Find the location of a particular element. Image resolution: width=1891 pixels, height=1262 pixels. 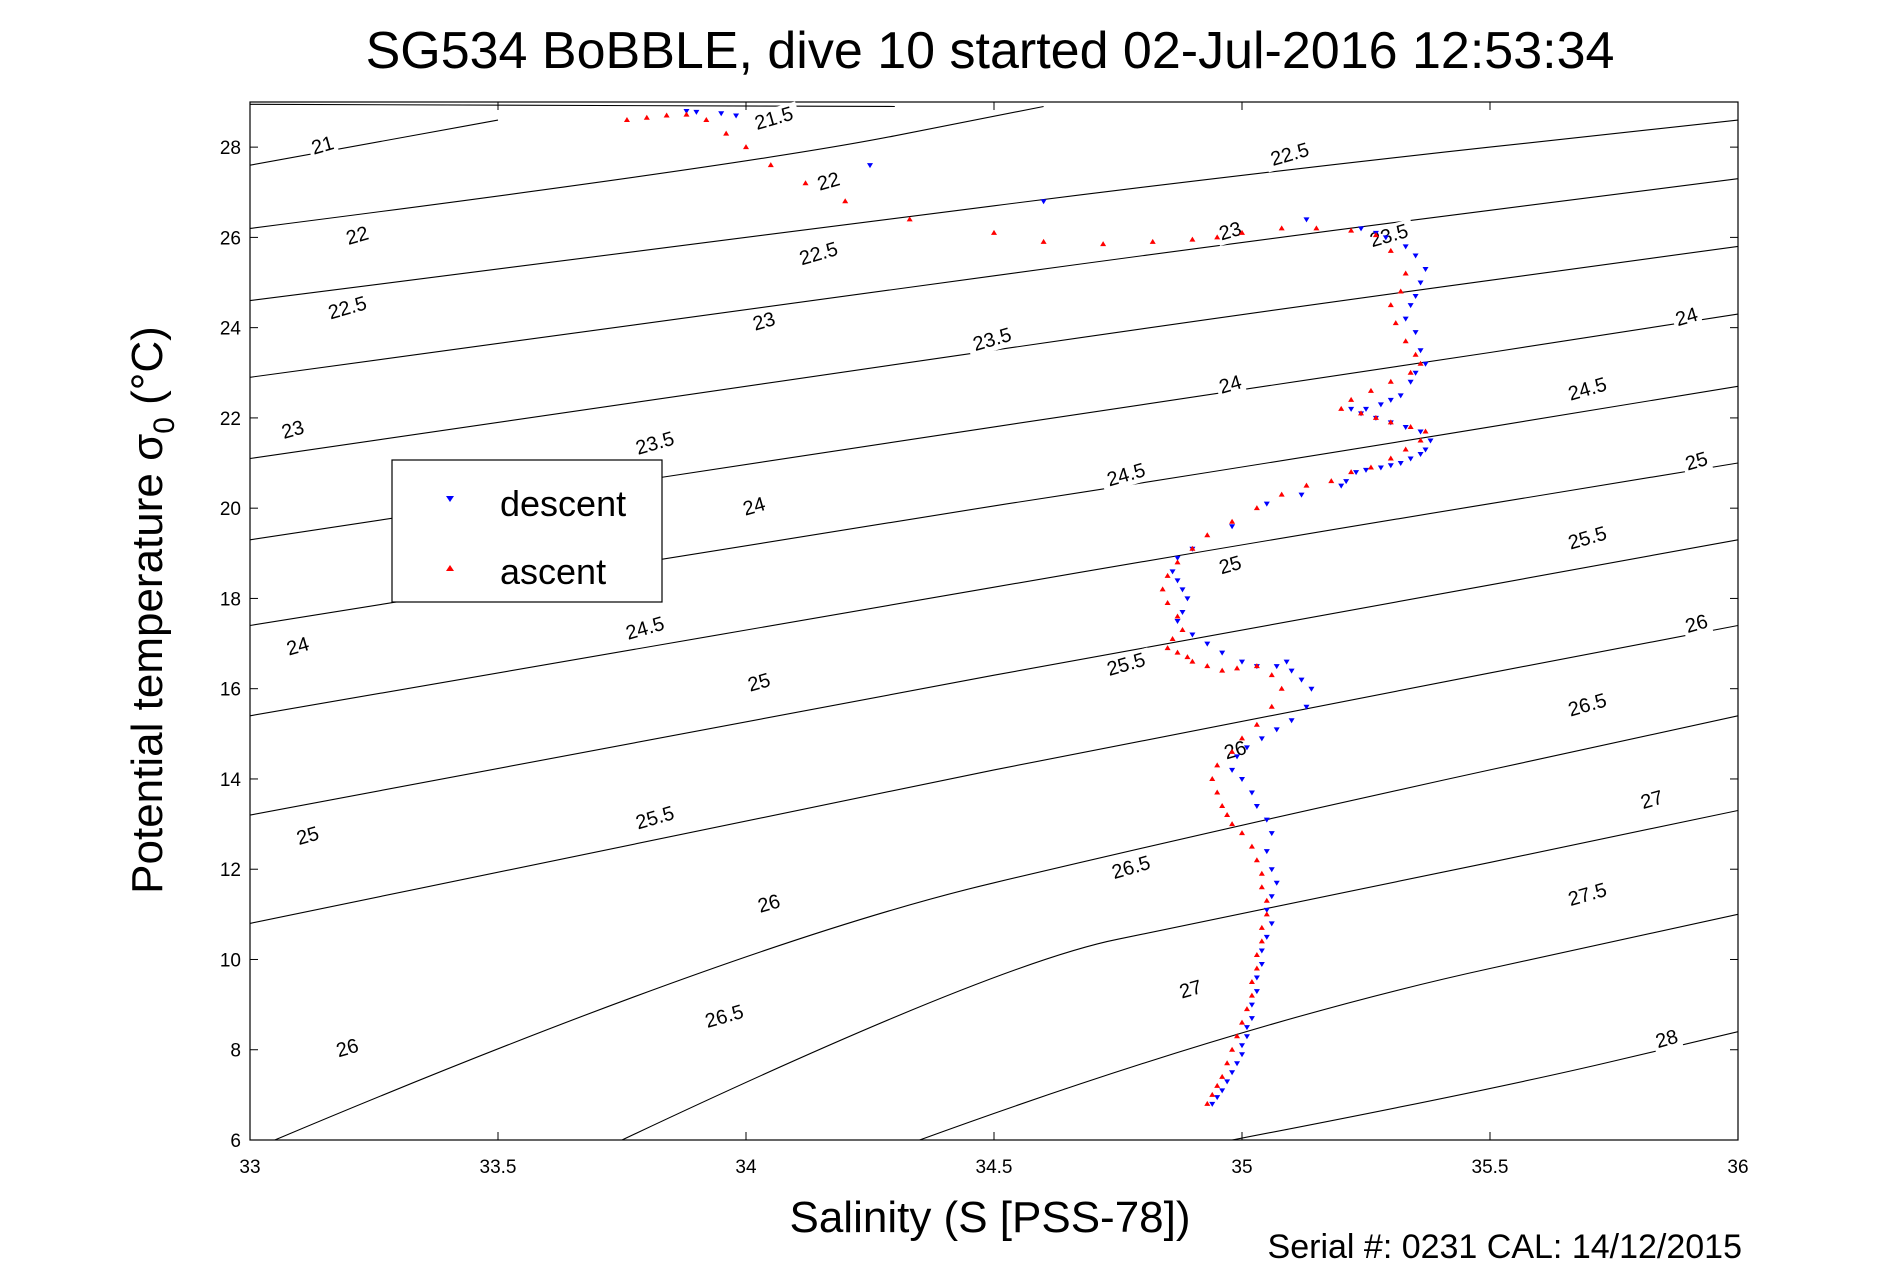

serial-calibration-note: Serial #: 0231 CAL: 14/12/2015 is located at coordinates (1505, 1245).